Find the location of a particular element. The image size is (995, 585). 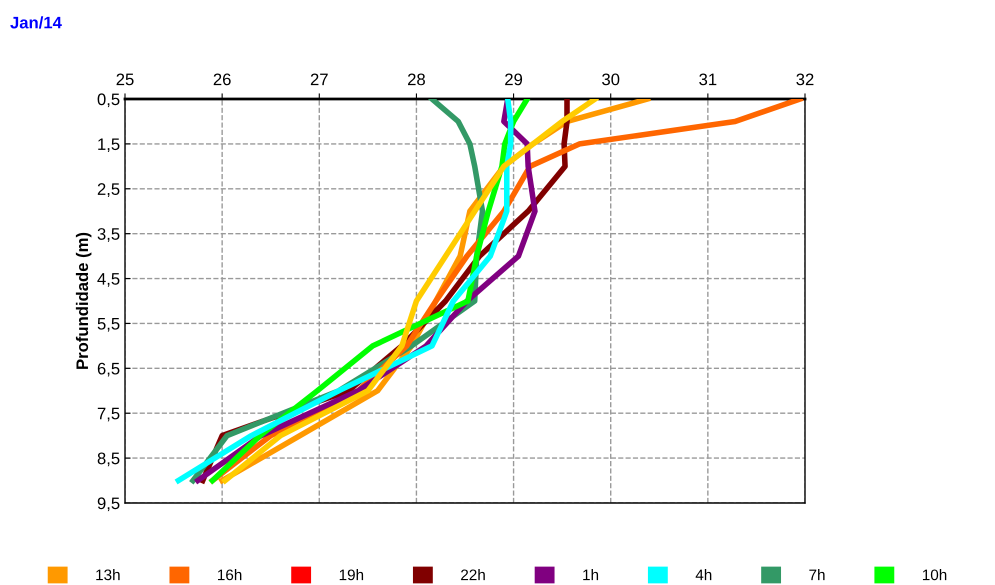

y-axis-title: Profundidade (m) is located at coordinates (84, 300).